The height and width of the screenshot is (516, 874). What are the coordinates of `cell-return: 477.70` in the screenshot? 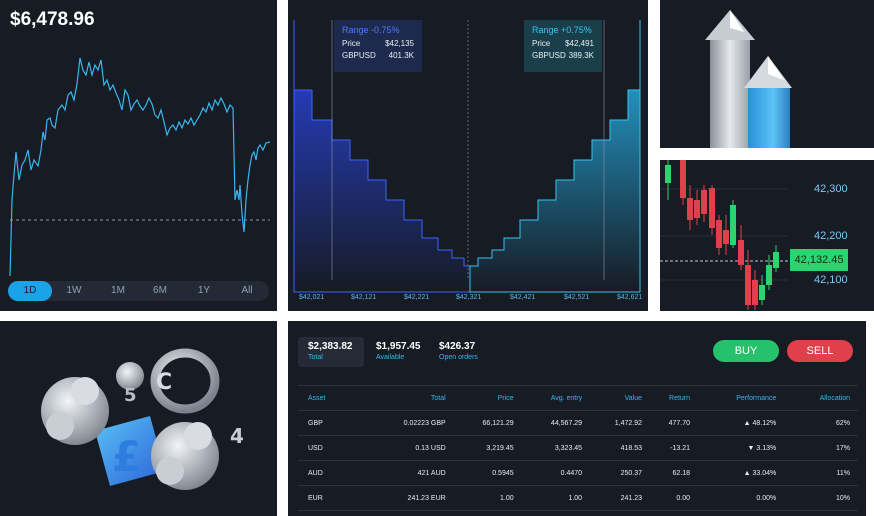 It's located at (667, 423).